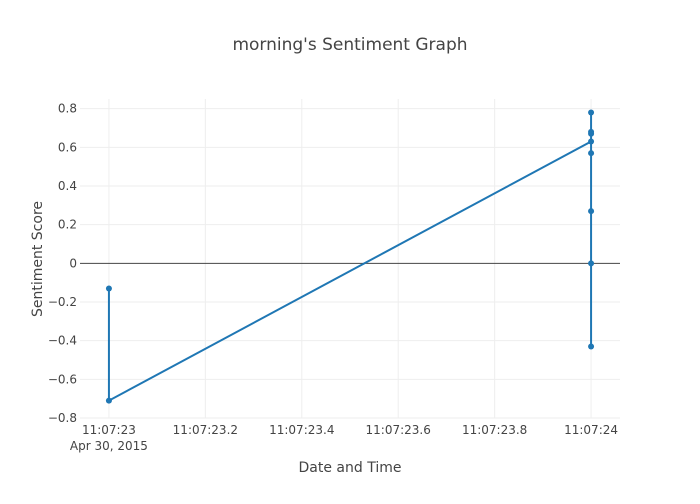 This screenshot has width=700, height=504. Describe the element at coordinates (301, 430) in the screenshot. I see `x-tick-label: 11:07:23.4` at that location.